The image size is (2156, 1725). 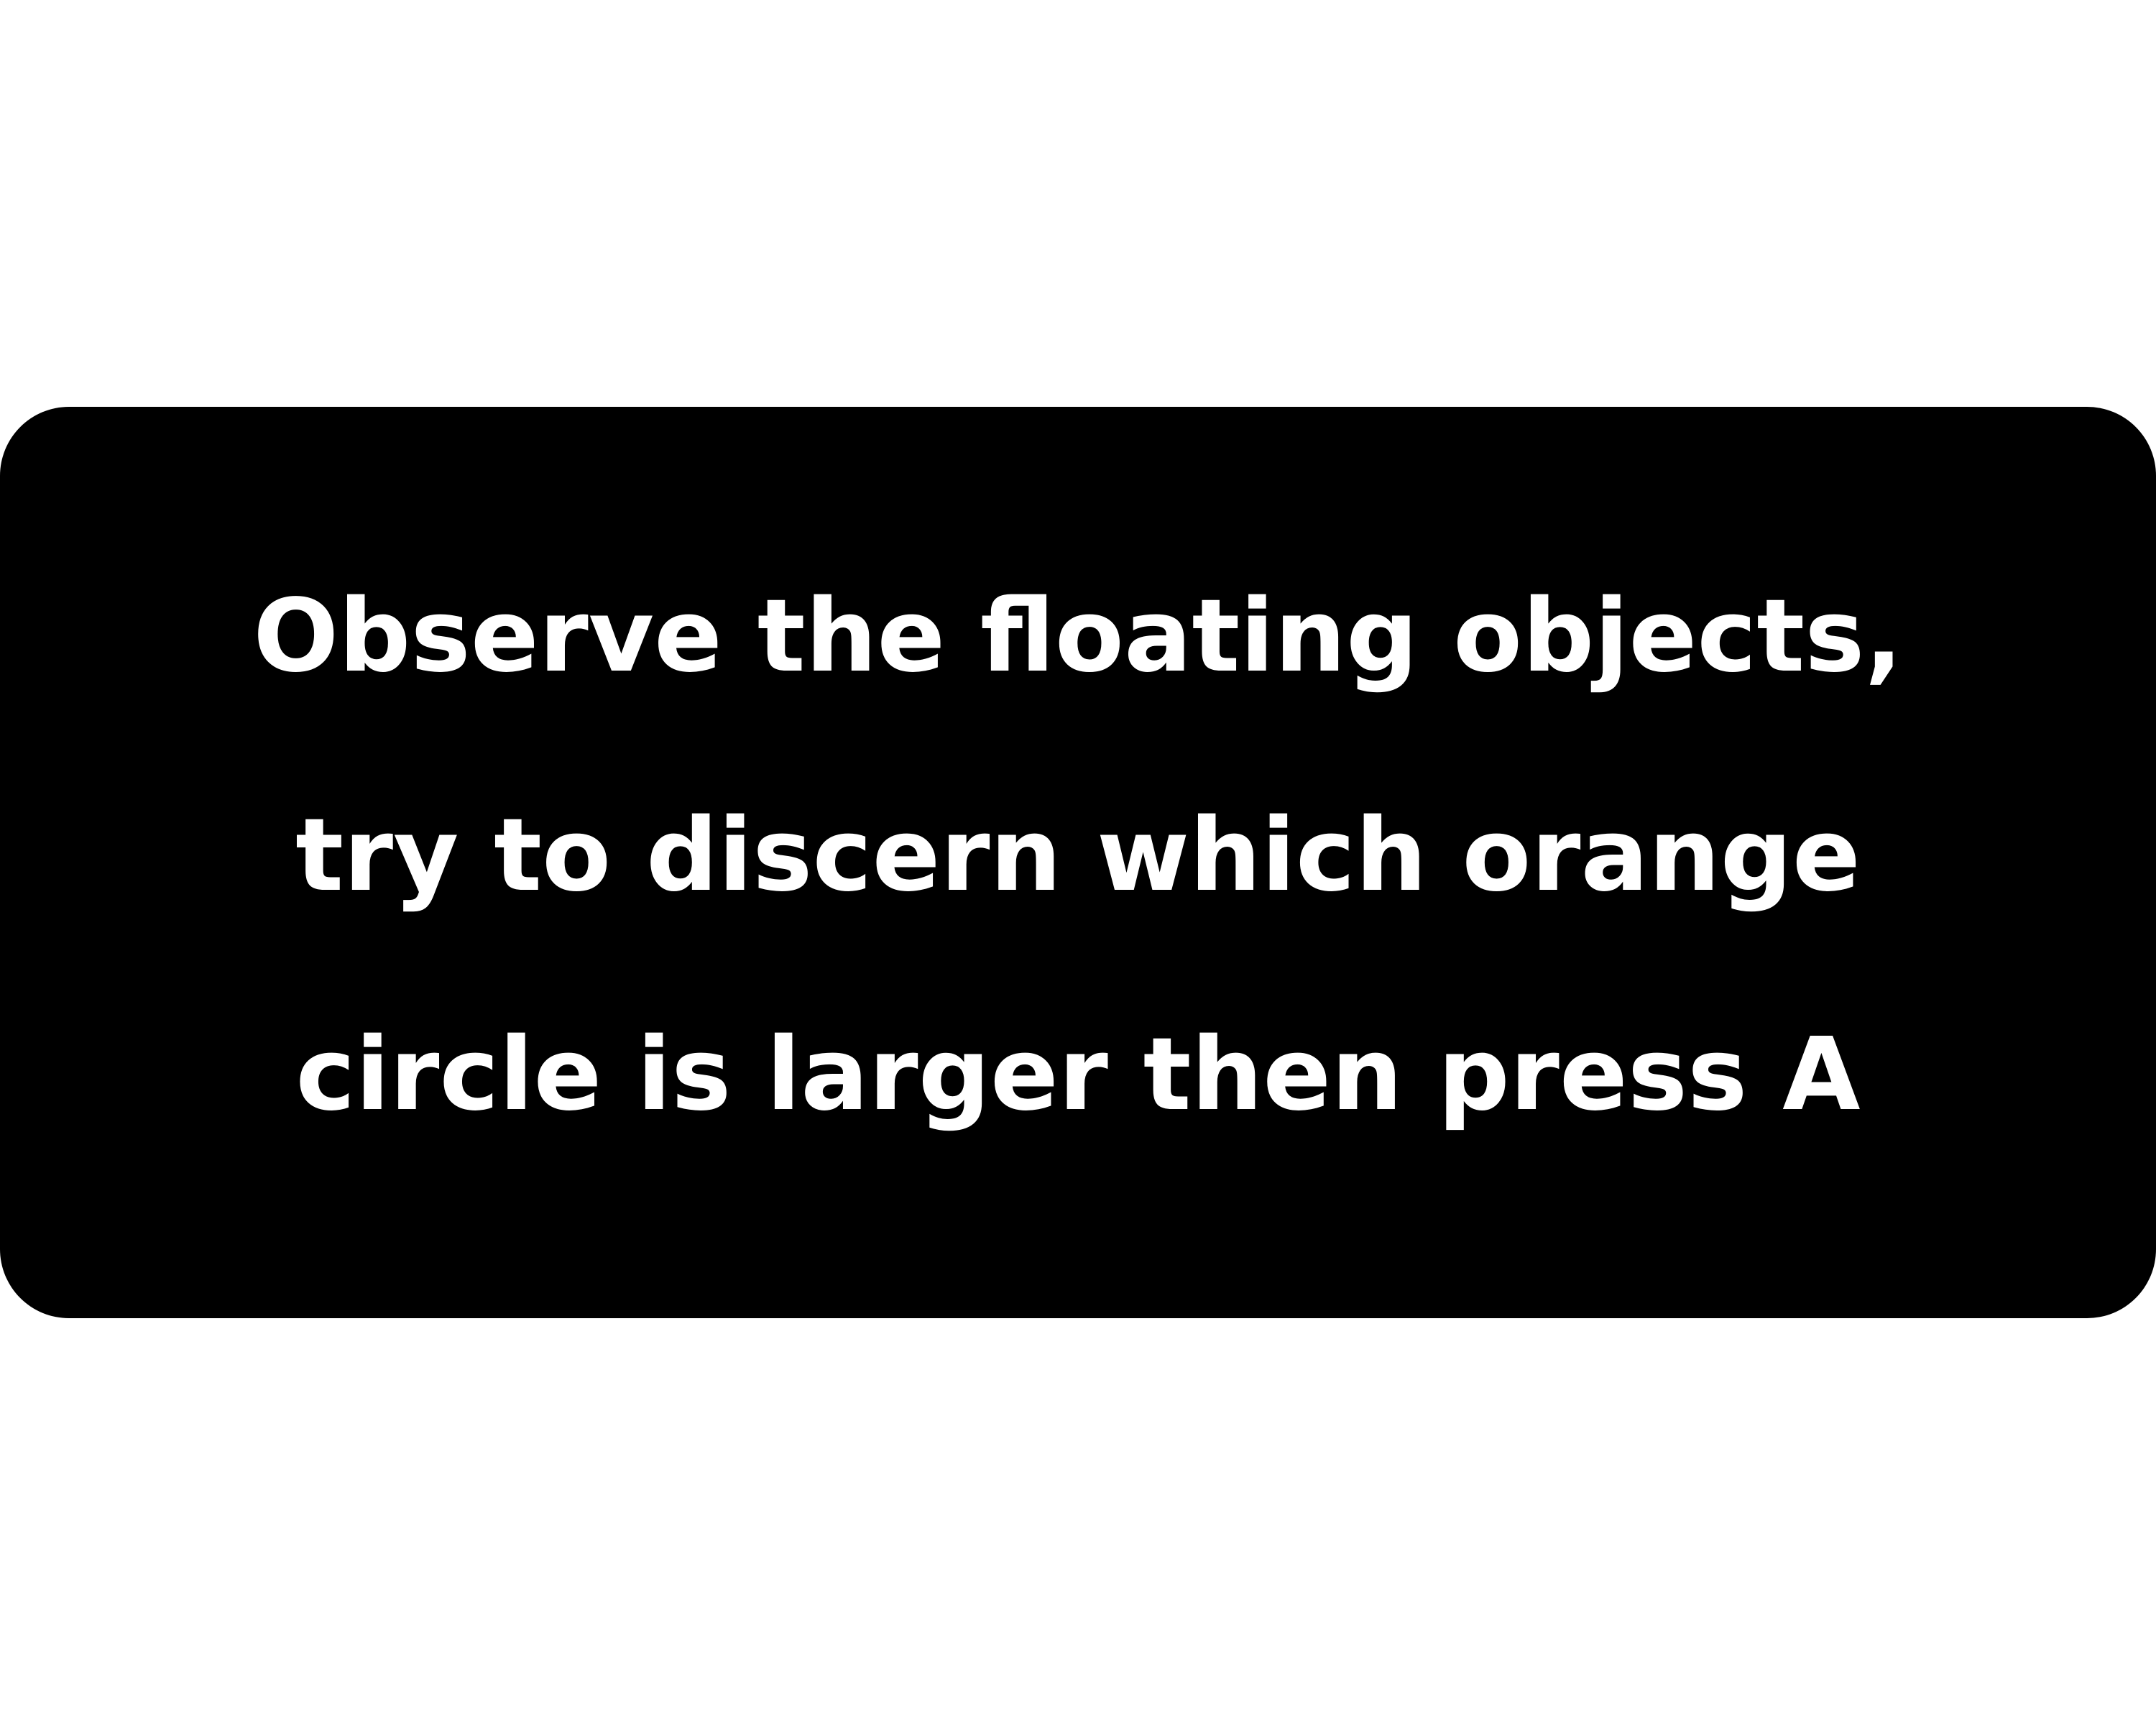 What do you see at coordinates (1078, 1074) in the screenshot?
I see `instruction-line-3: circle is larger then press A` at bounding box center [1078, 1074].